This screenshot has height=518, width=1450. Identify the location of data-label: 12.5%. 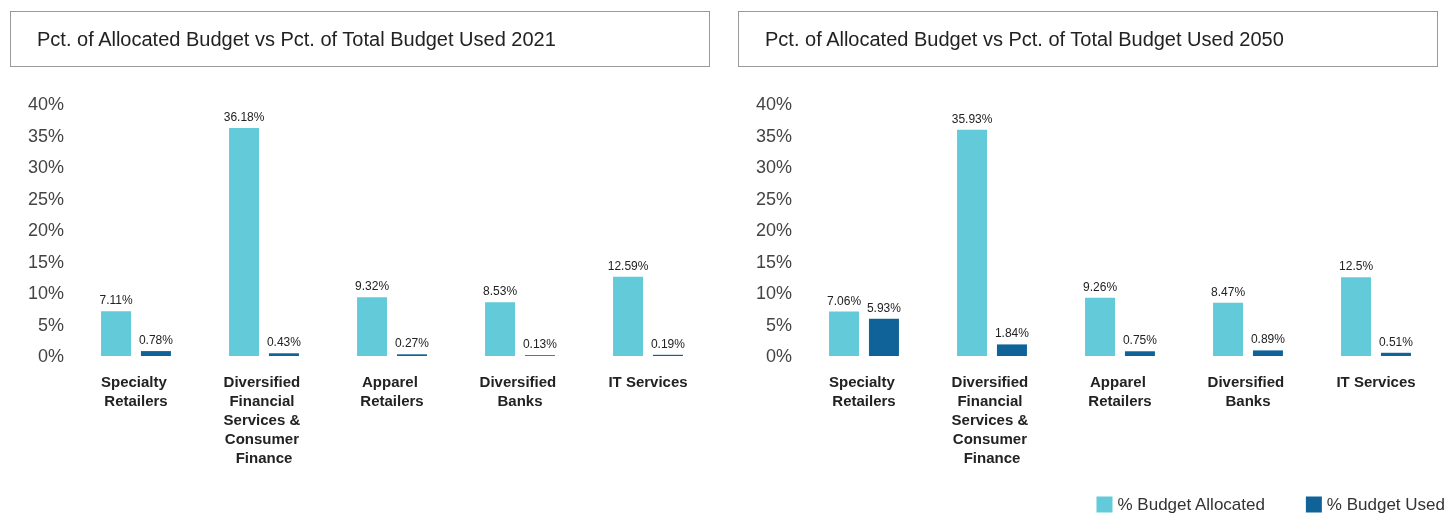
(1356, 266).